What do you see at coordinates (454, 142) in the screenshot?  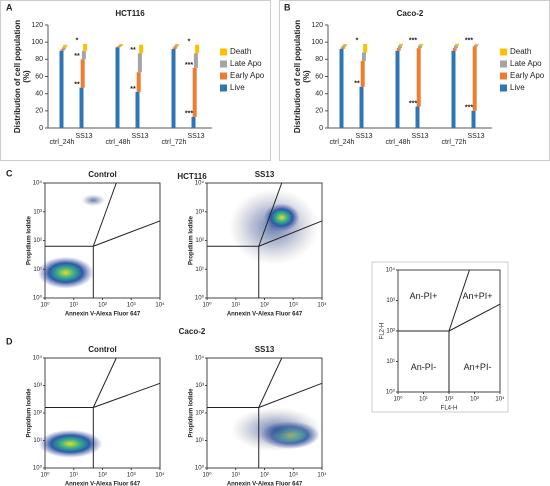 I see `x-tick-label: ctrl_72h` at bounding box center [454, 142].